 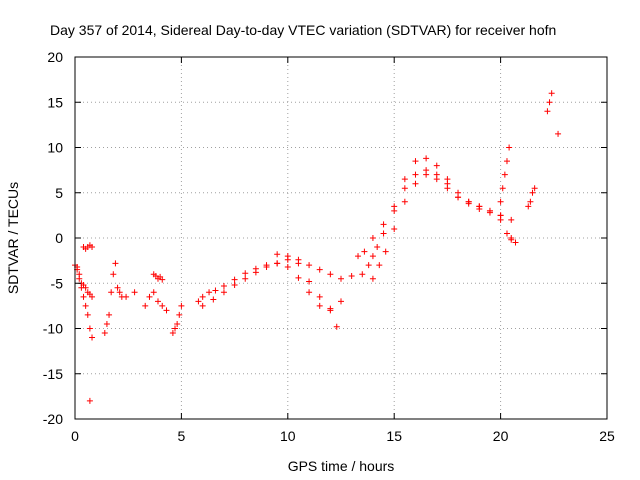 What do you see at coordinates (288, 436) in the screenshot?
I see `x-tick-label: 10` at bounding box center [288, 436].